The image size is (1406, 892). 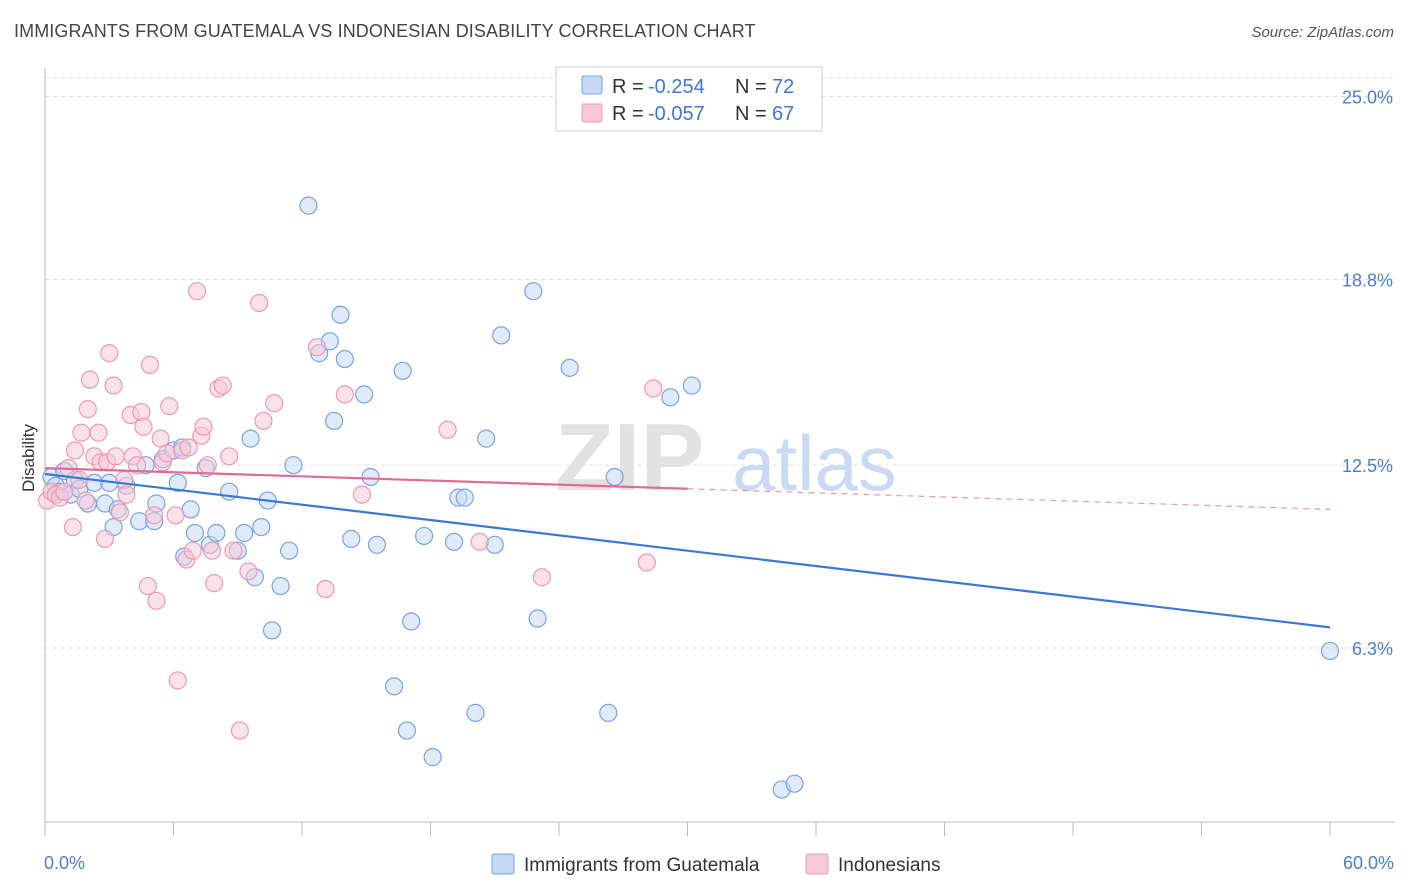 What do you see at coordinates (28, 457) in the screenshot?
I see `y-axis-label: Disability` at bounding box center [28, 457].